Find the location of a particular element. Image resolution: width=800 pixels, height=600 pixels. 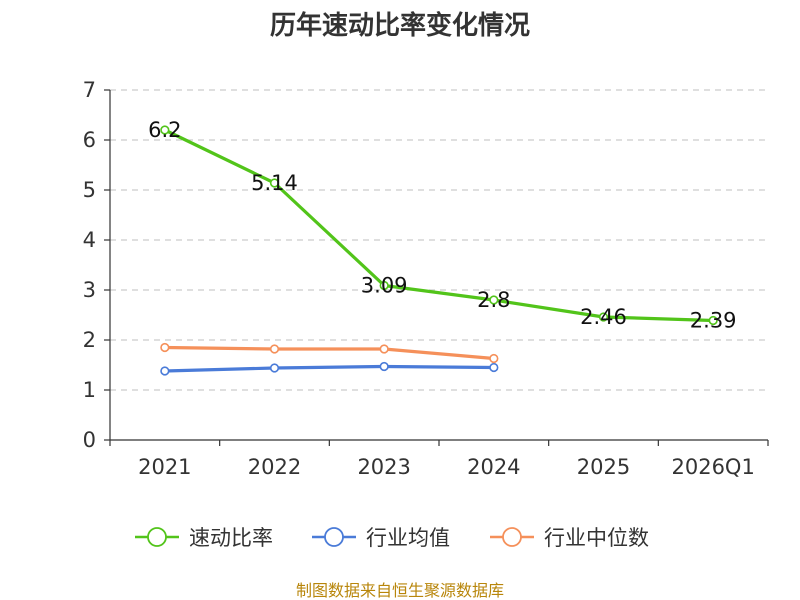

y-tick-label: 0 is located at coordinates (89, 440).